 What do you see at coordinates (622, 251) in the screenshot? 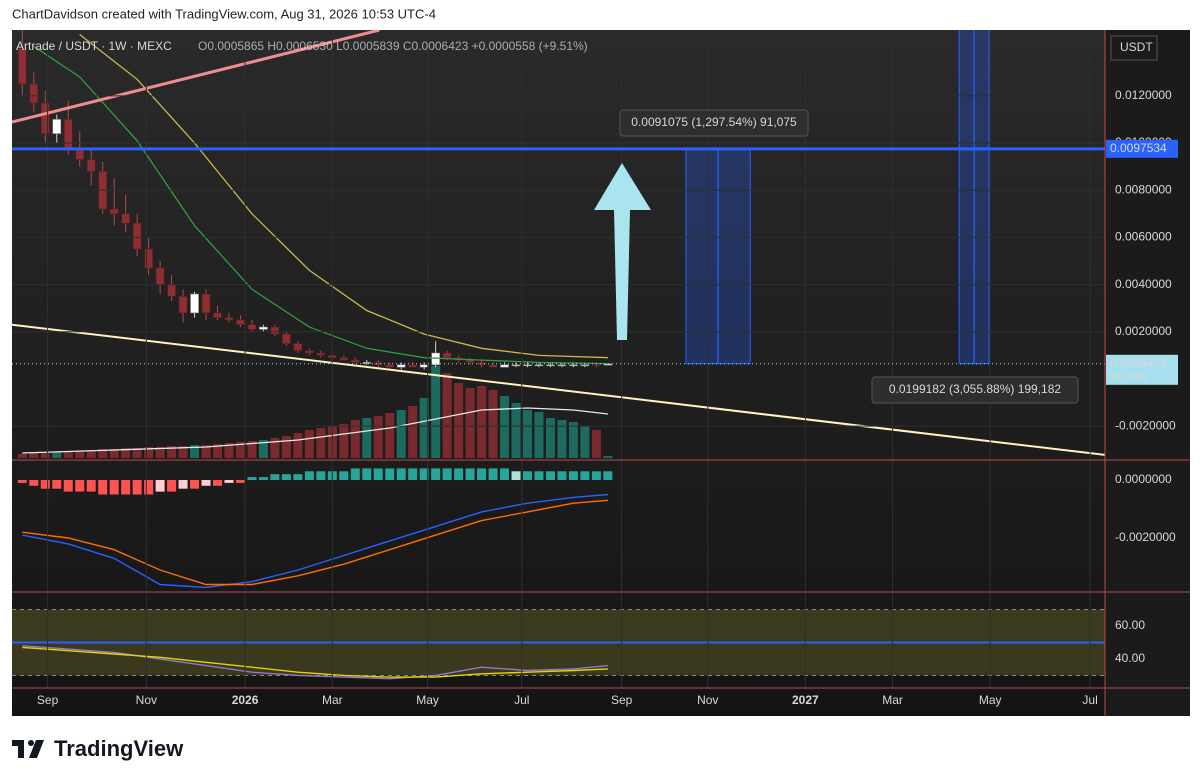
I see `up-arrow` at bounding box center [622, 251].